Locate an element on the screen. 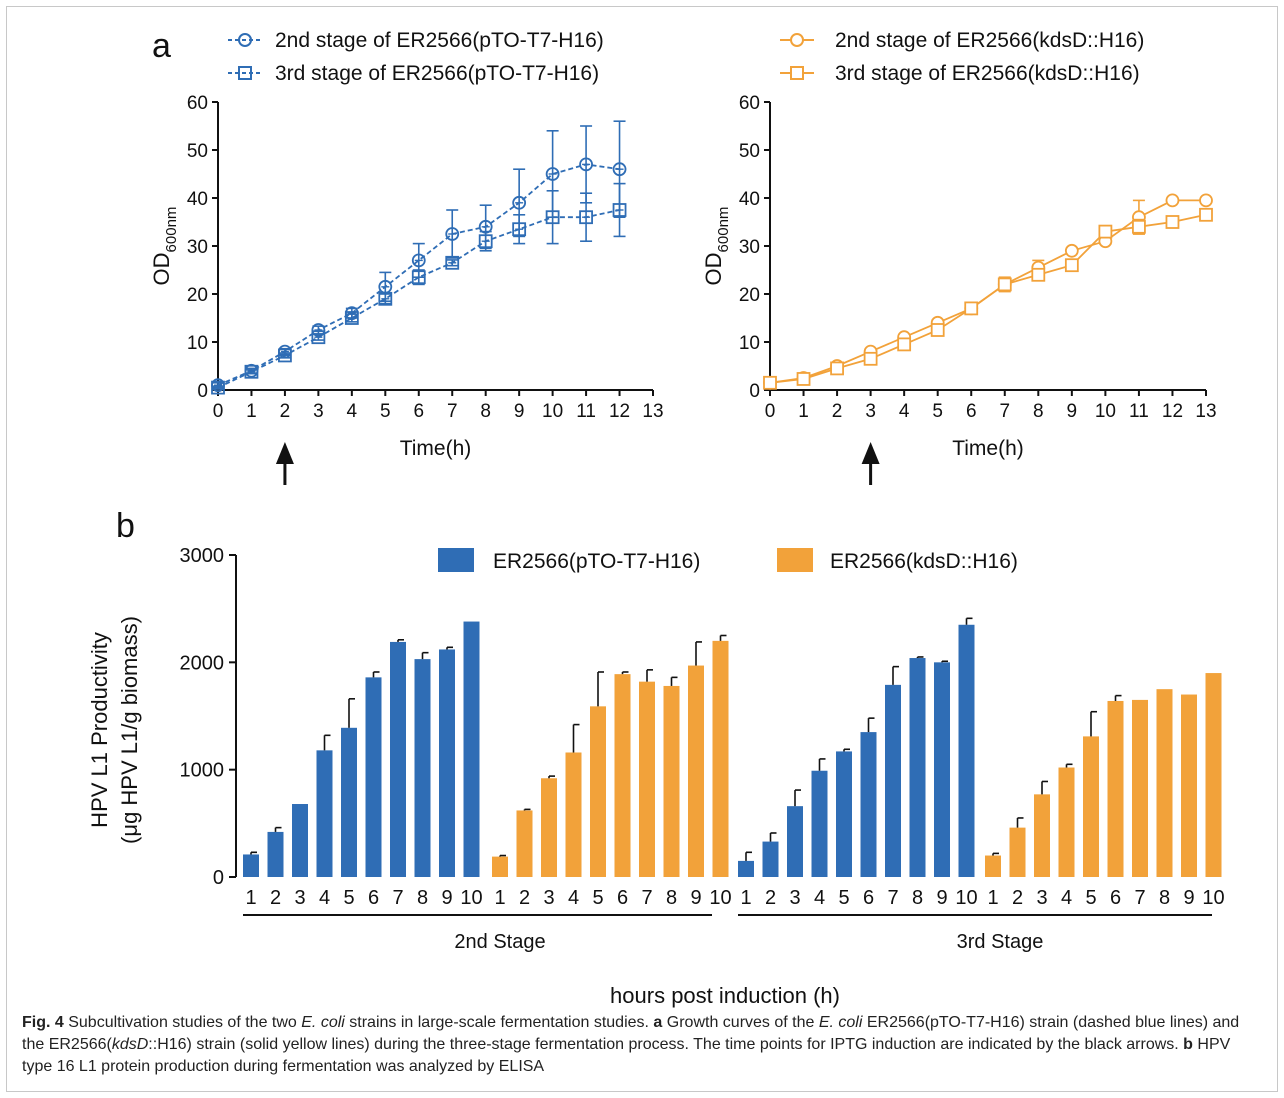 The width and height of the screenshot is (1284, 1098). x-axis-label: hours post induction (h) is located at coordinates (725, 995).